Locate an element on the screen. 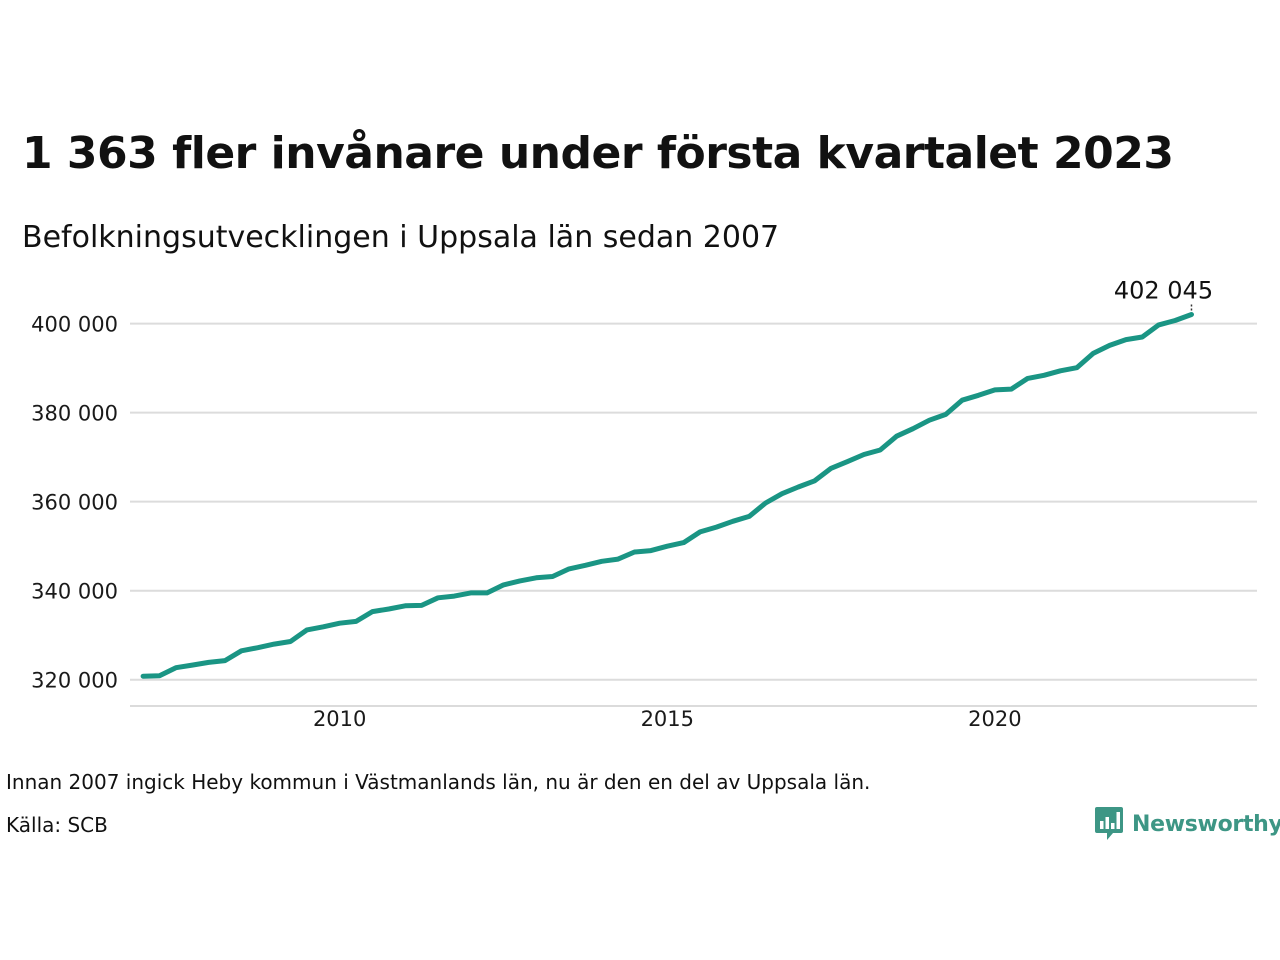 The width and height of the screenshot is (1280, 960). y-tick-label: 400 000 is located at coordinates (74, 325).